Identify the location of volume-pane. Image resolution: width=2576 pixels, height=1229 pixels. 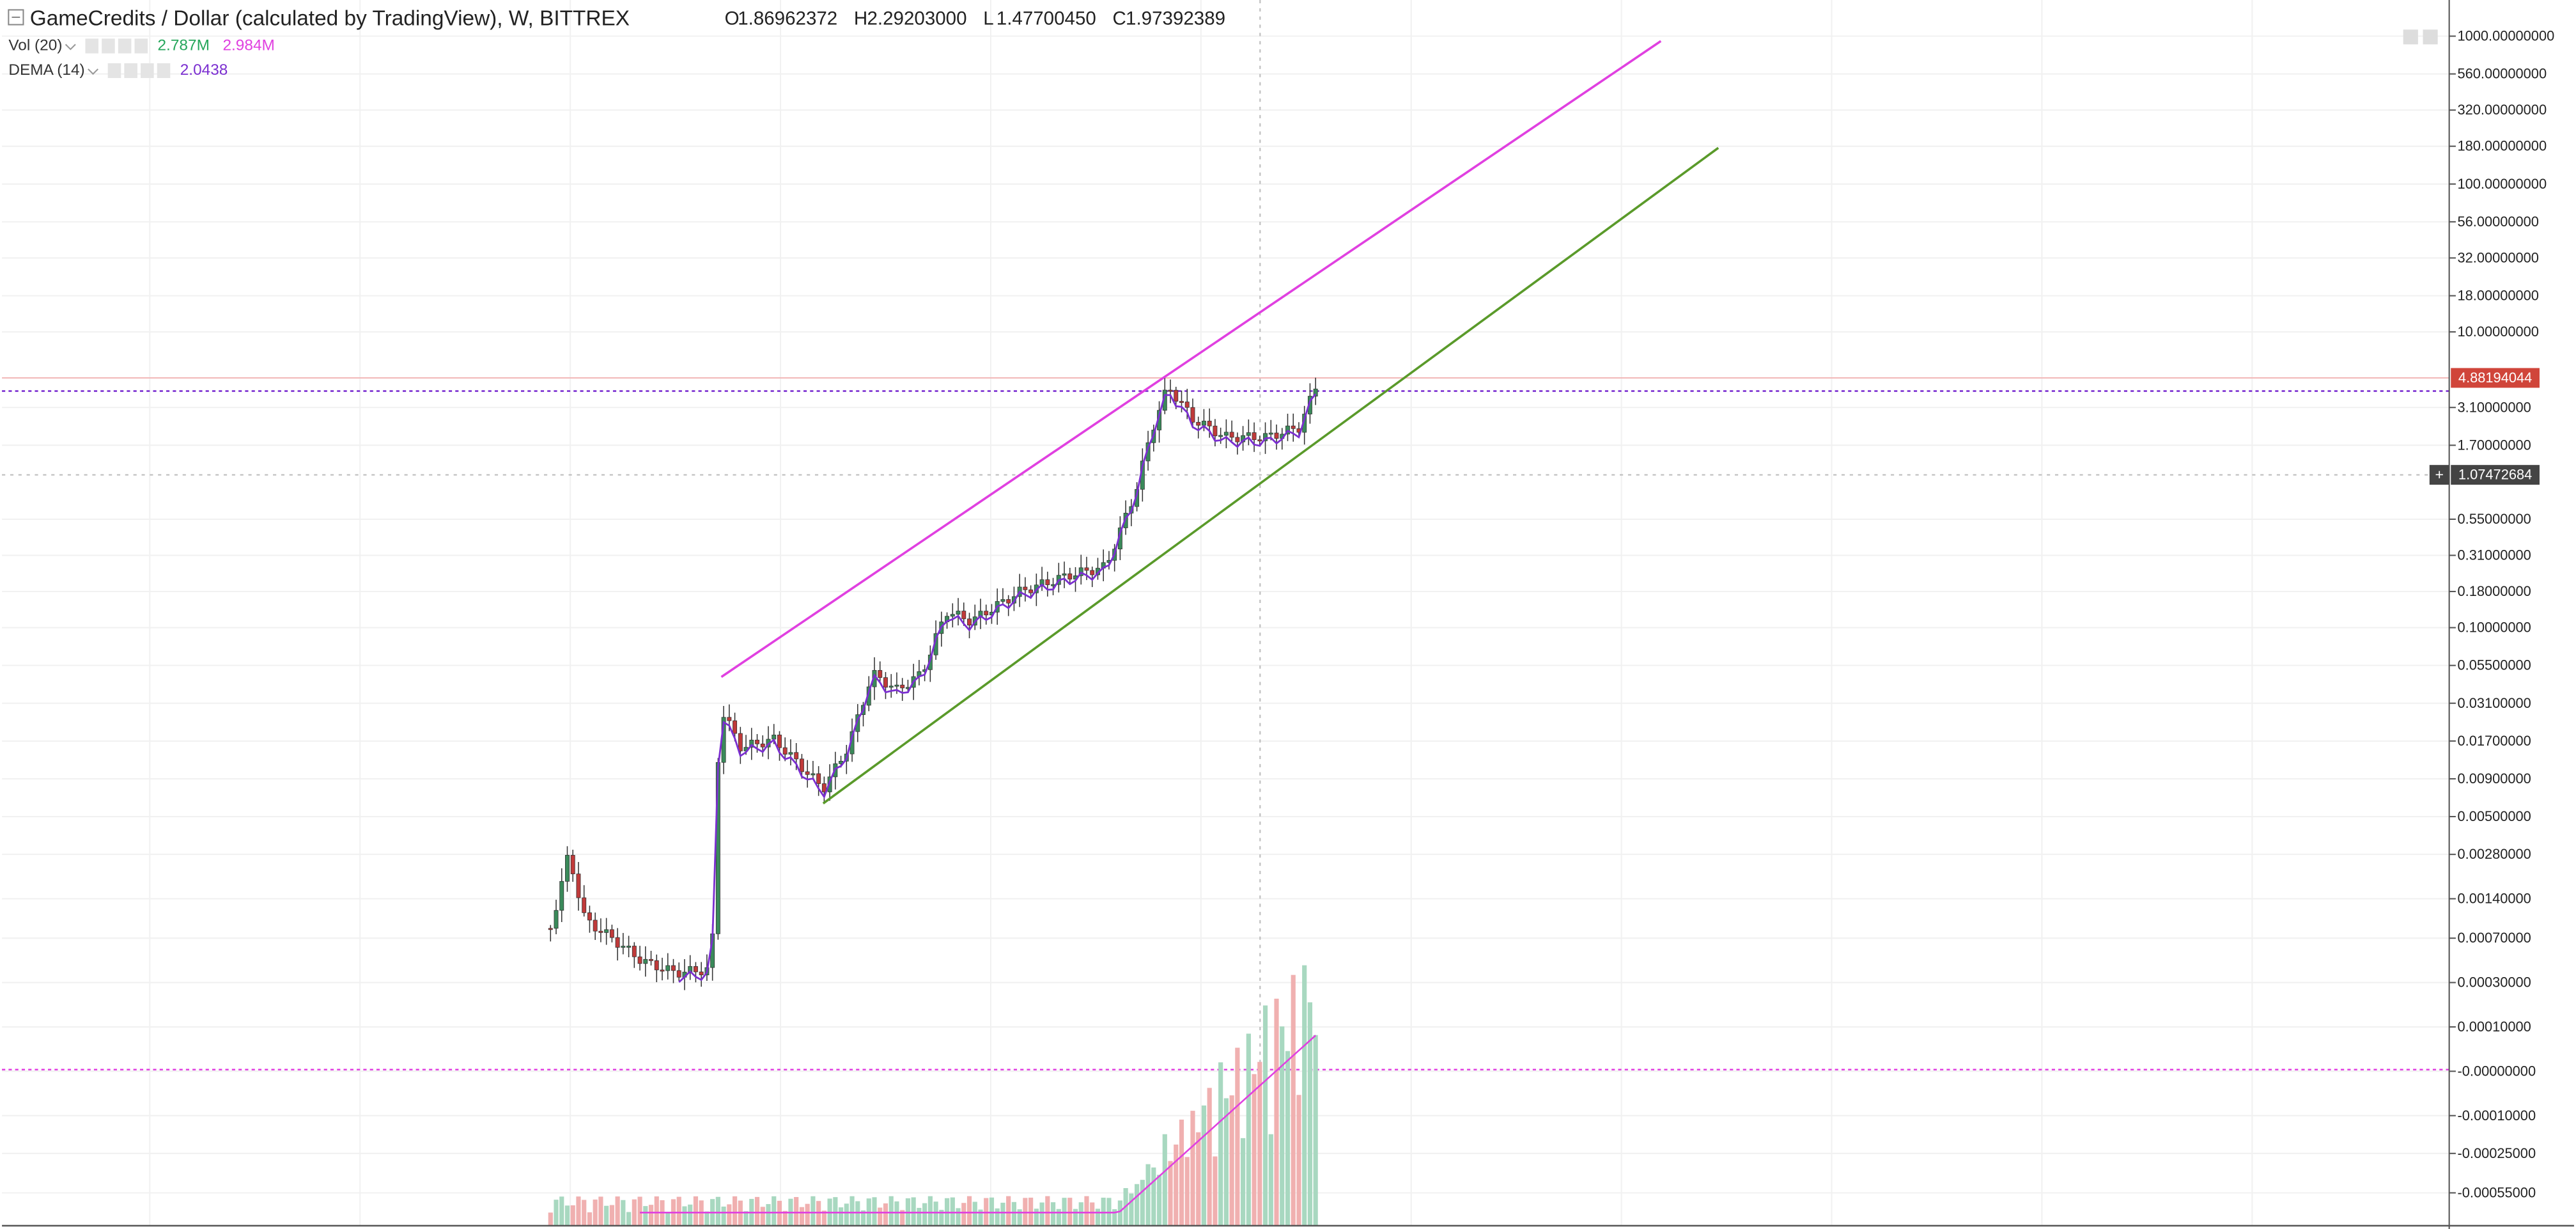
(933, 1095).